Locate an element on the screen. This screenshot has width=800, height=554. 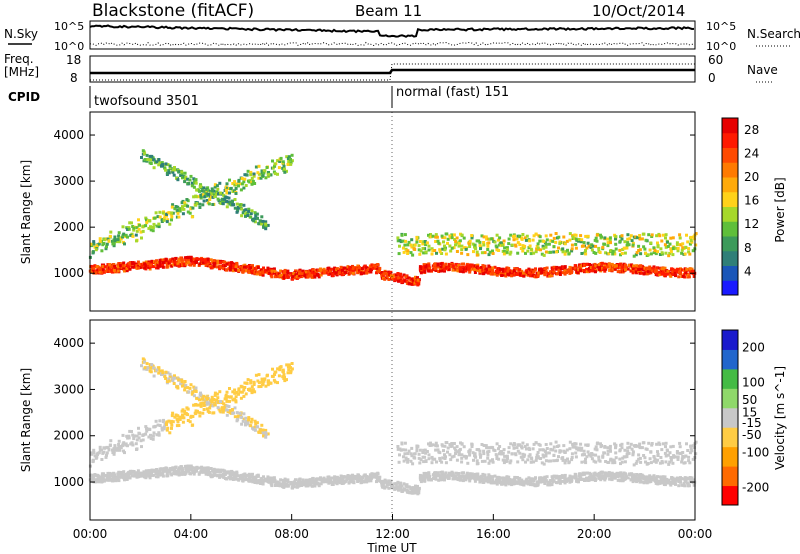
velocity-colorbar-tick: -100 is located at coordinates (755, 453).